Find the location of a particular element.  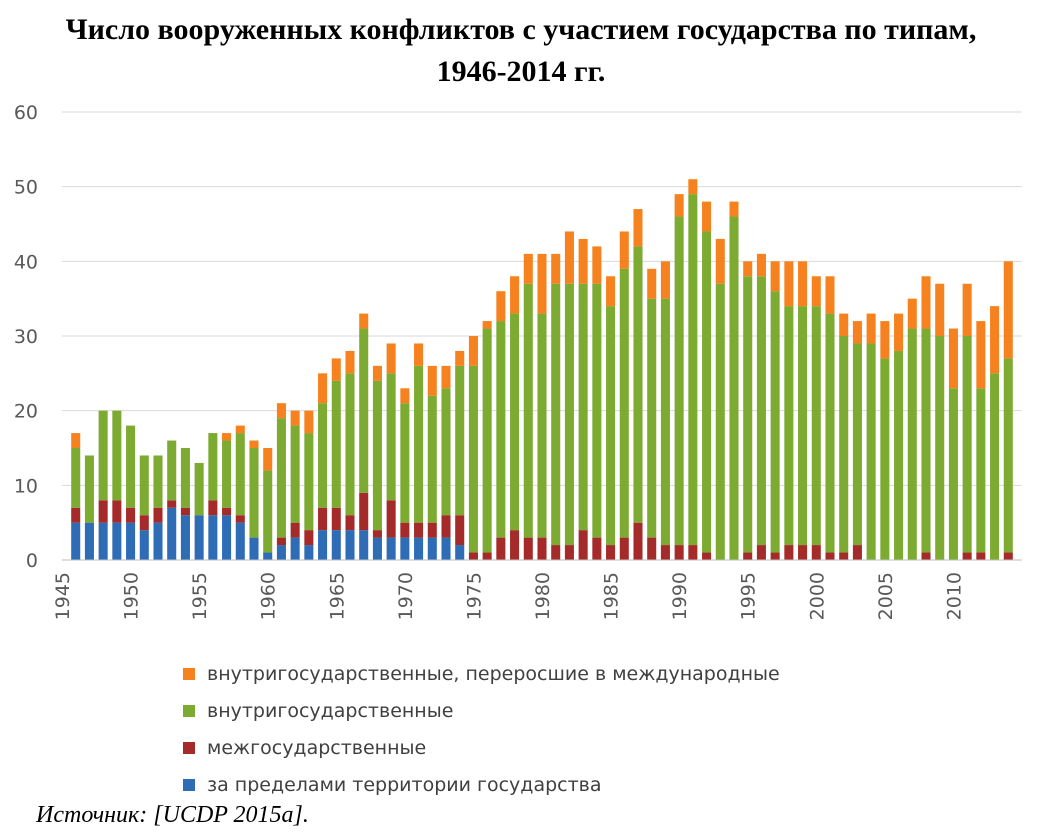

legend-item: внутригосударственные is located at coordinates (481, 710).